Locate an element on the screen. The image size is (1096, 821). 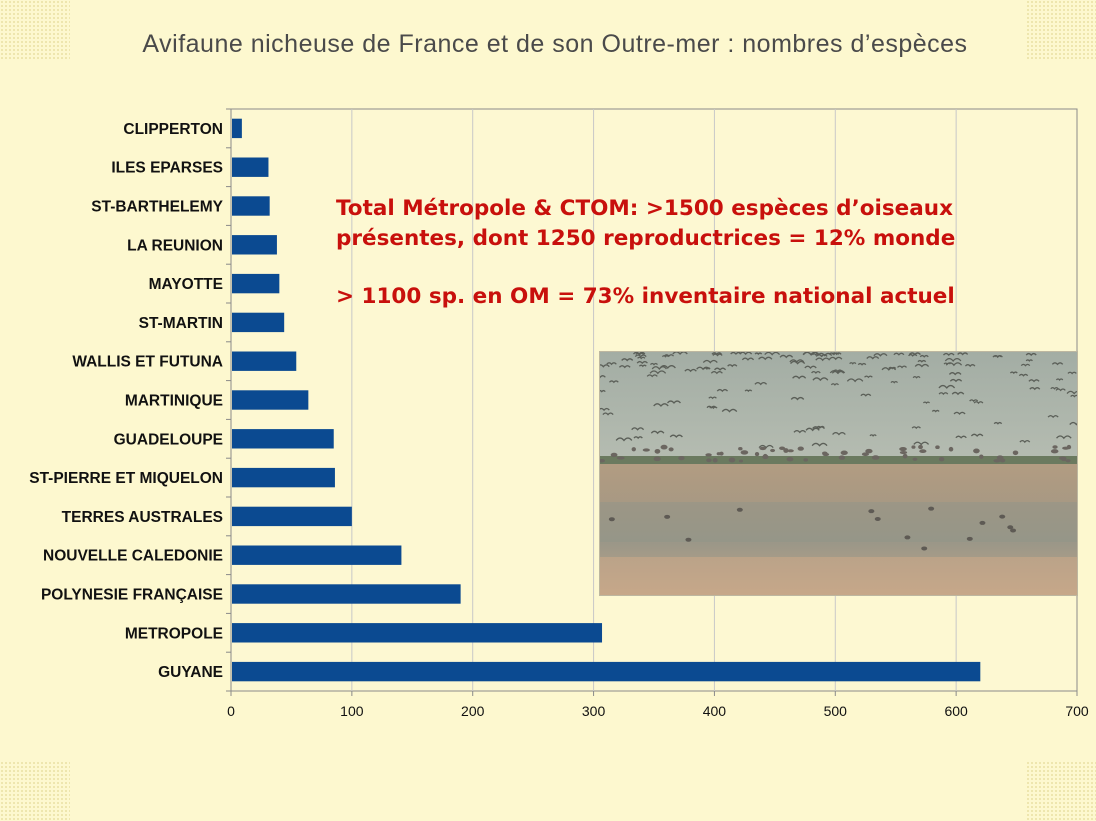
x-tick-label: 300 is located at coordinates (594, 711).